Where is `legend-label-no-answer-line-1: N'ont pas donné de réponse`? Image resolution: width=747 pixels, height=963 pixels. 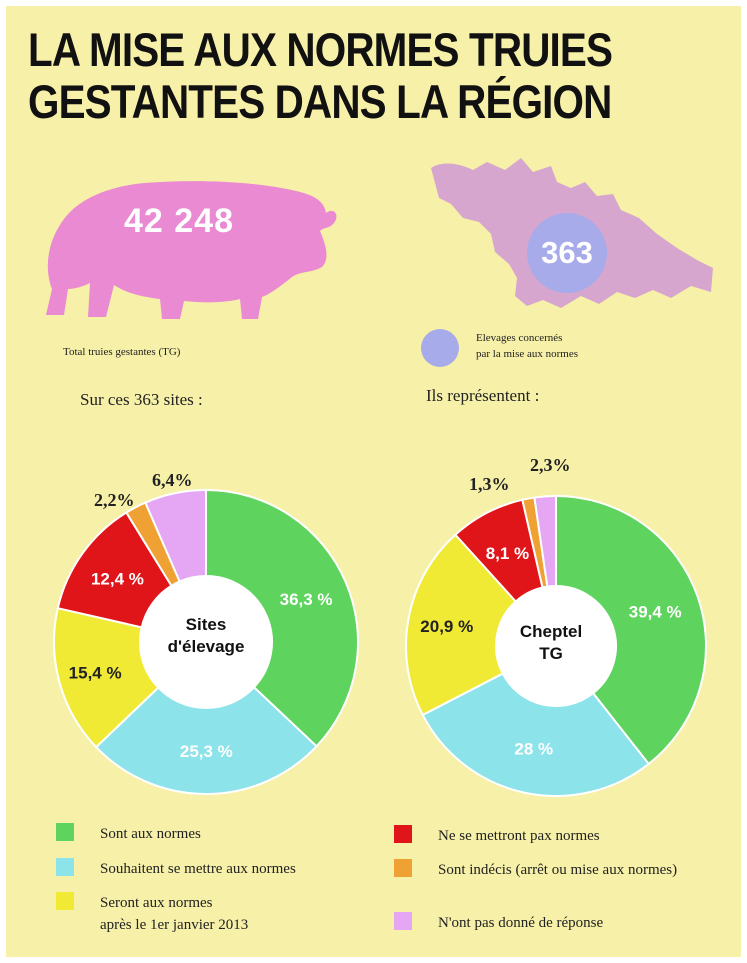
legend-label-no-answer-line-1: N'ont pas donné de réponse is located at coordinates (521, 923).